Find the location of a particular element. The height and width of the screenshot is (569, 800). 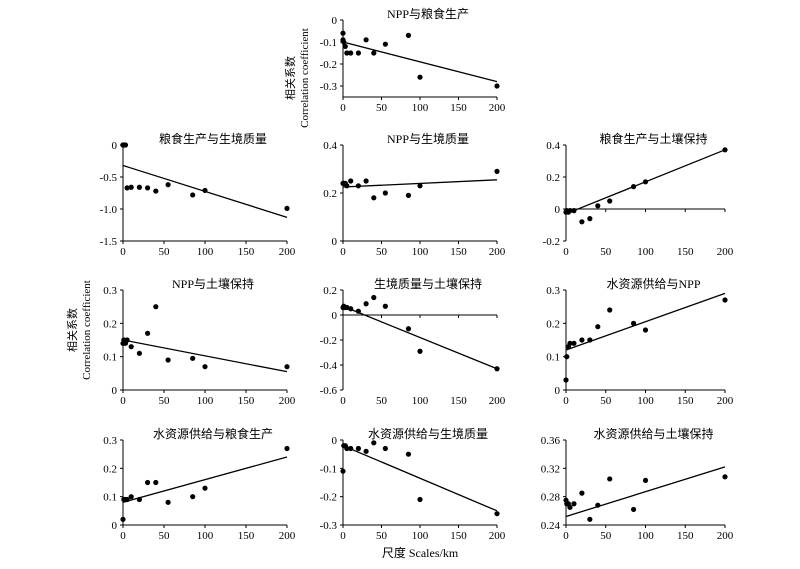

y-tick-label: -0.2 is located at coordinates (328, 341).